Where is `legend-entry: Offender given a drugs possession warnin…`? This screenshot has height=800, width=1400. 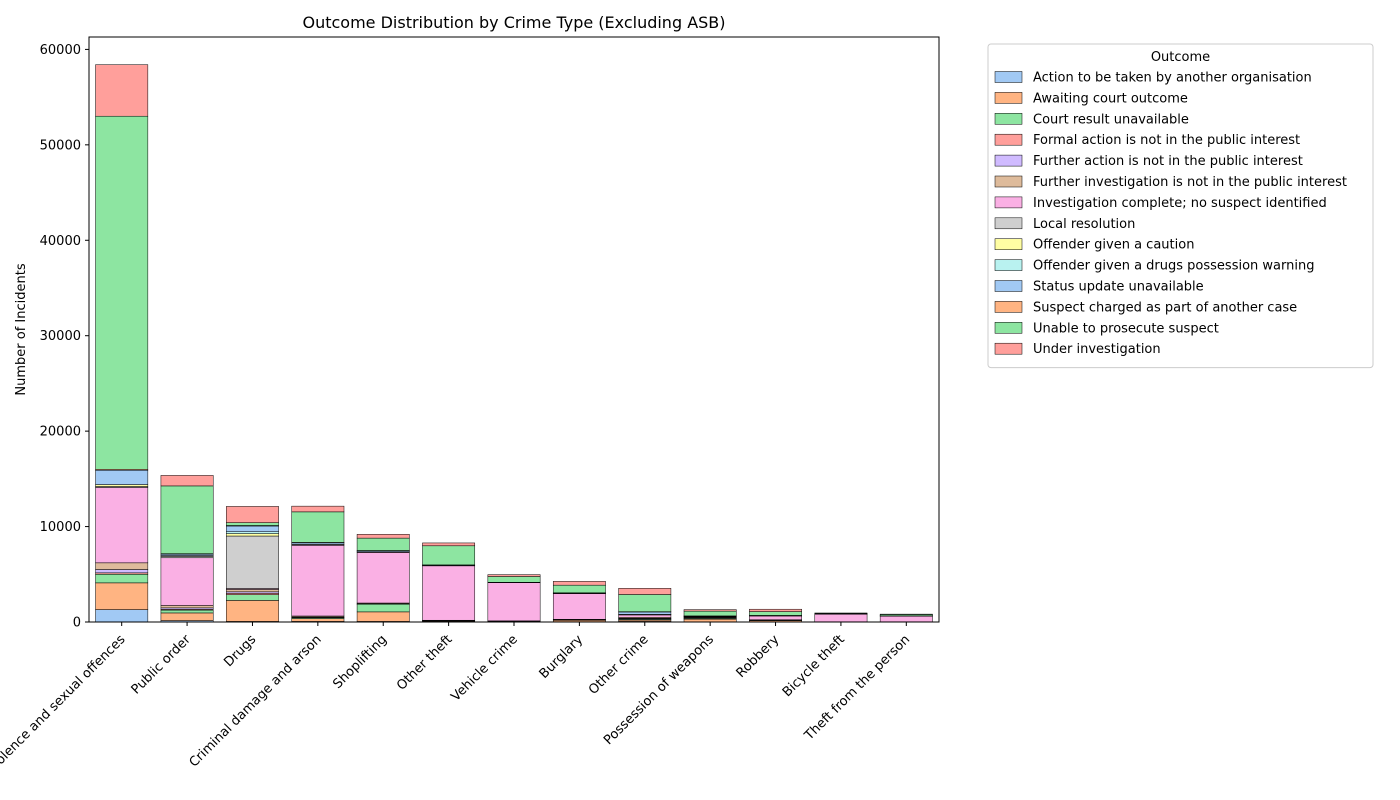 legend-entry: Offender given a drugs possession warnin… is located at coordinates (1154, 266).